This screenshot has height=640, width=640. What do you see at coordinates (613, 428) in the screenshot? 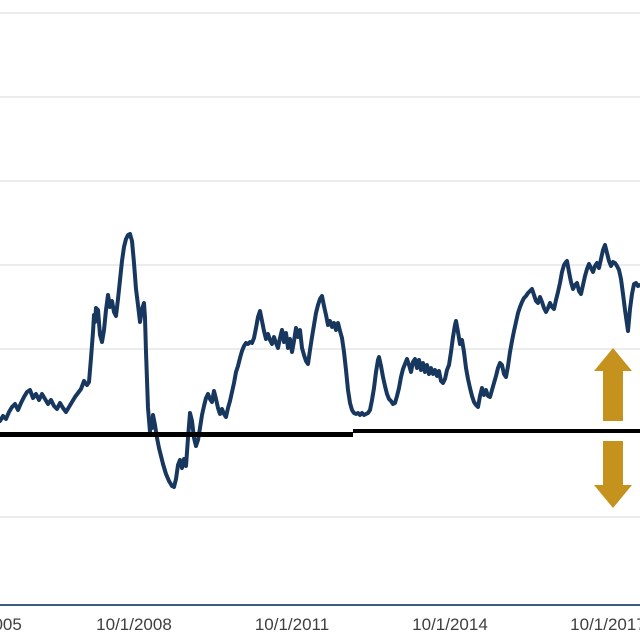
I see `annotation-arrows-group` at bounding box center [613, 428].